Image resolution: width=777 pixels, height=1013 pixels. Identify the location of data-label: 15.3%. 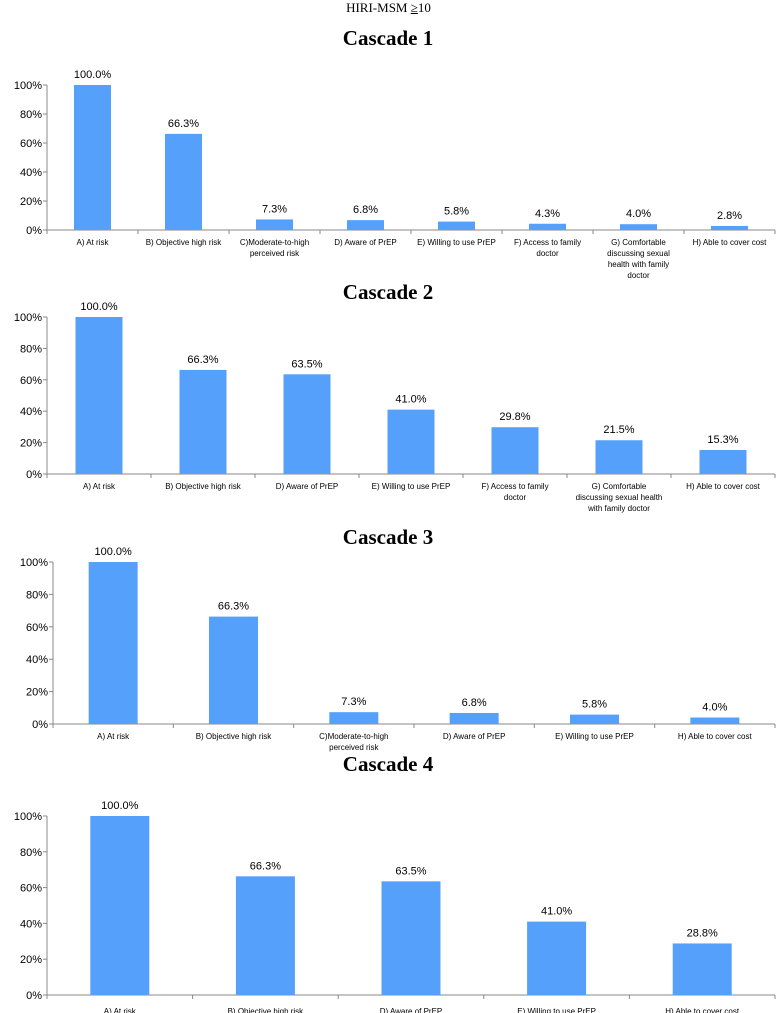
(722, 440).